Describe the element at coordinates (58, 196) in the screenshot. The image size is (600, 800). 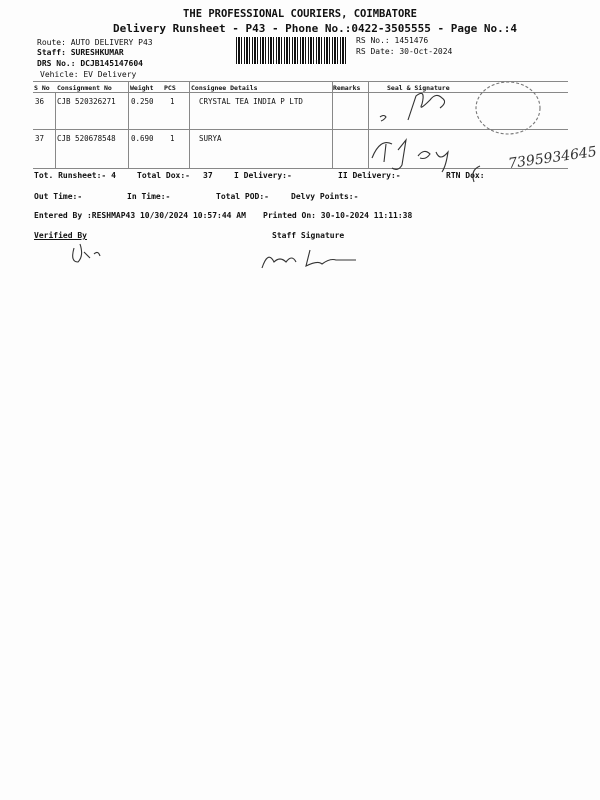
I see `out-time: Out Time:-` at that location.